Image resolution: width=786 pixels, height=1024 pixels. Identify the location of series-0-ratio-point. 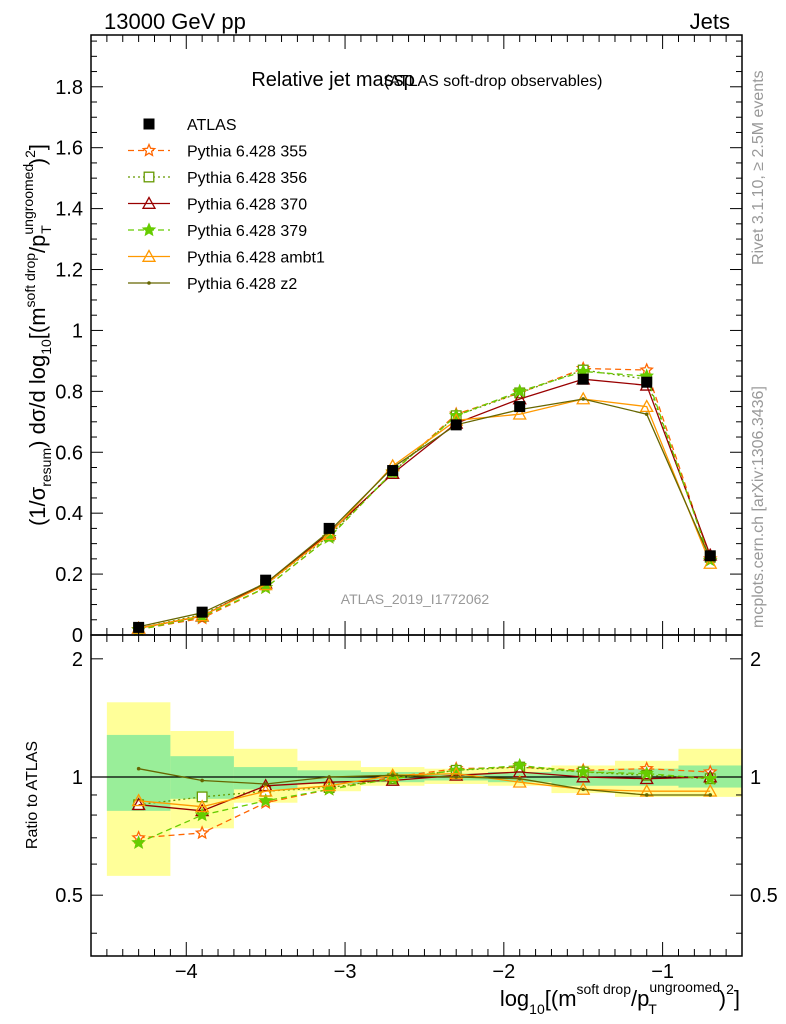
(202, 832).